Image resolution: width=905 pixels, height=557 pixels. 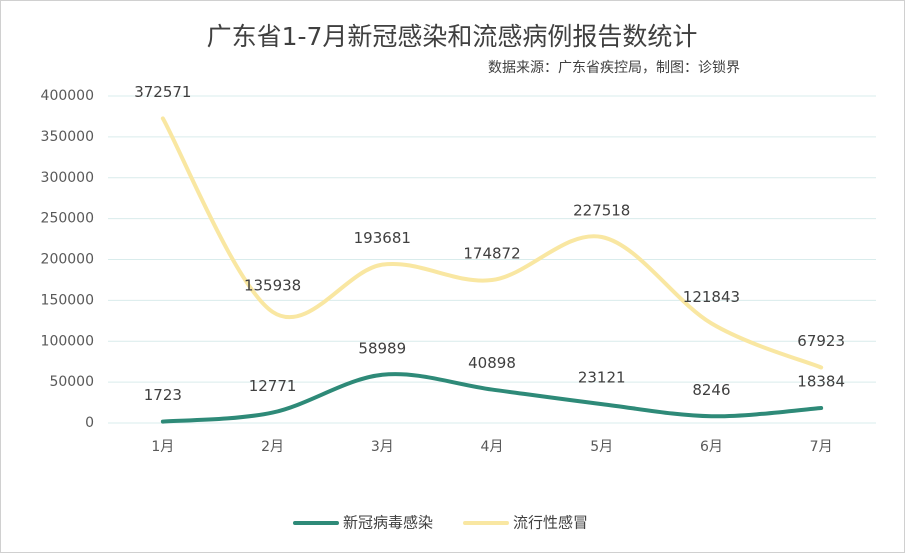 I want to click on legend-label: 流行性感冒, so click(x=550, y=523).